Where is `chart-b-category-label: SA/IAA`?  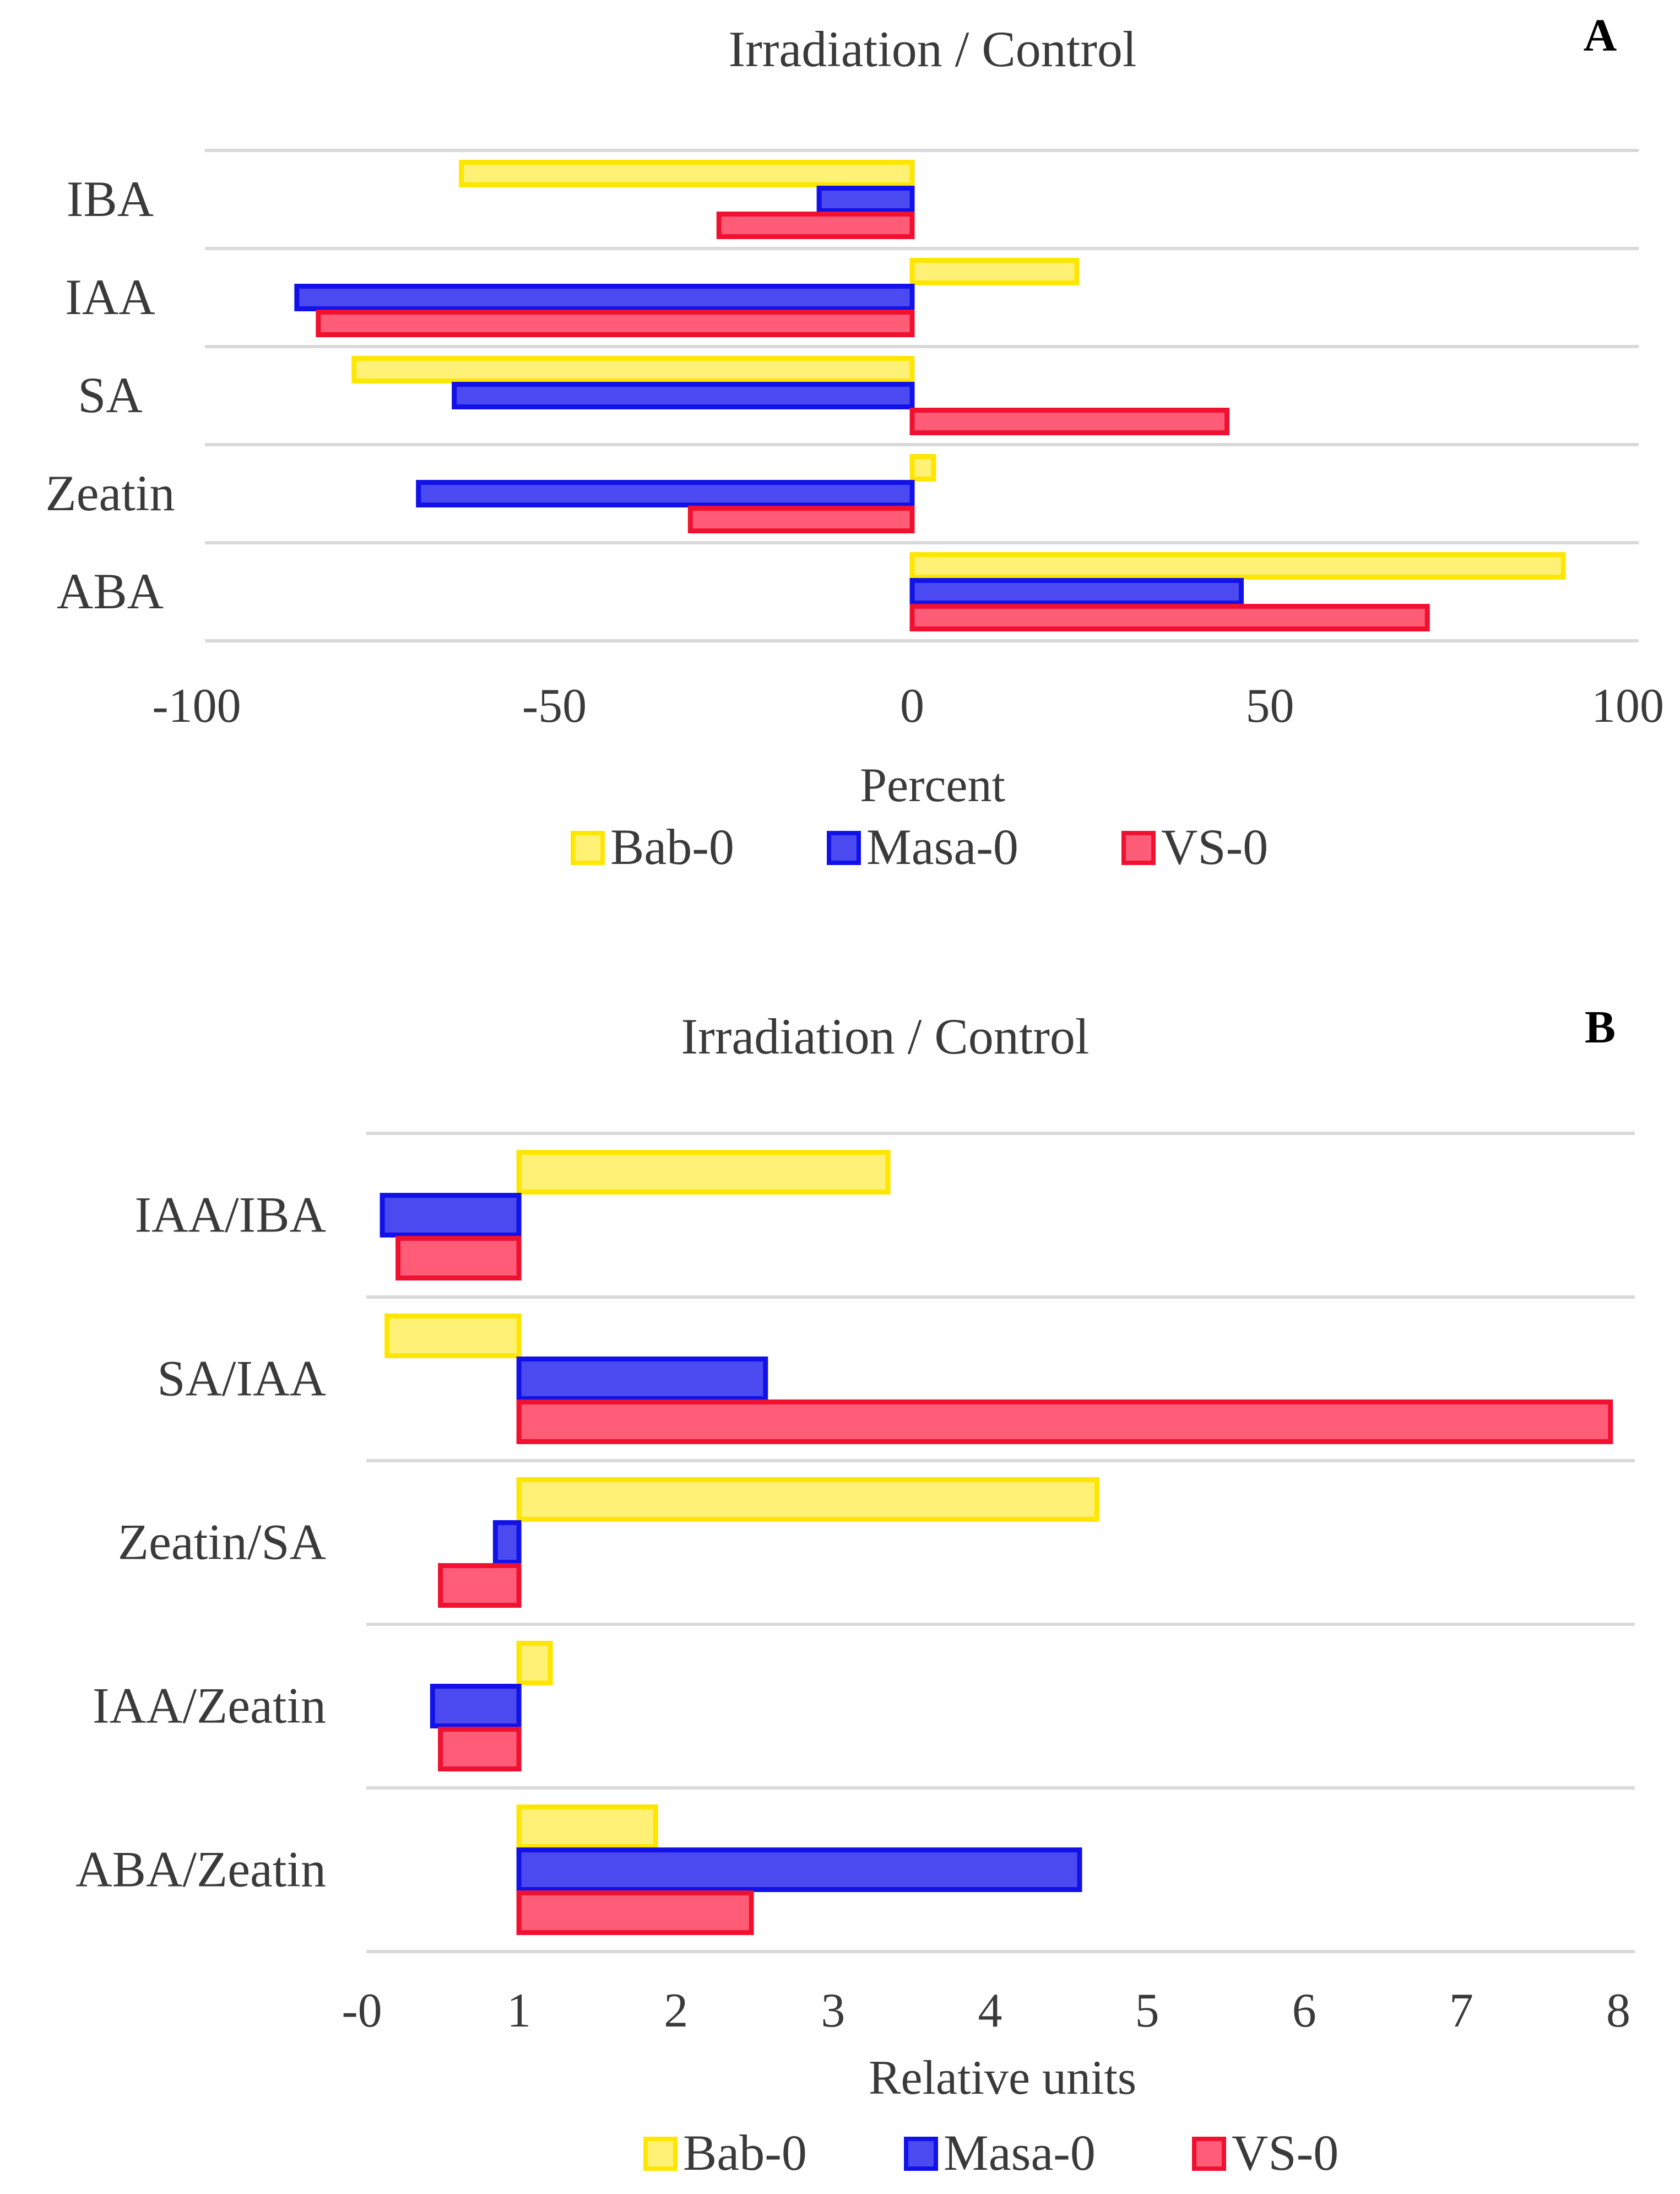
chart-b-category-label: SA/IAA is located at coordinates (242, 1378).